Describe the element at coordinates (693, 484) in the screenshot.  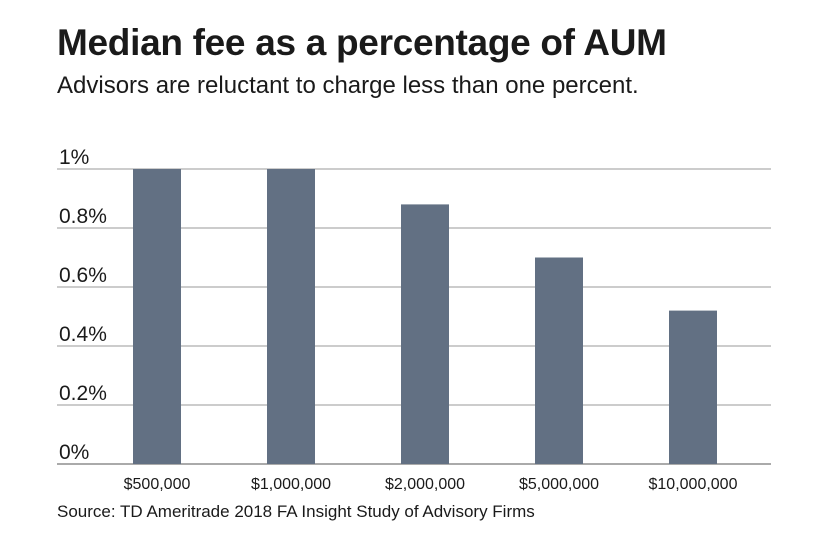
I see `x-tick-label: $10,000,000` at that location.